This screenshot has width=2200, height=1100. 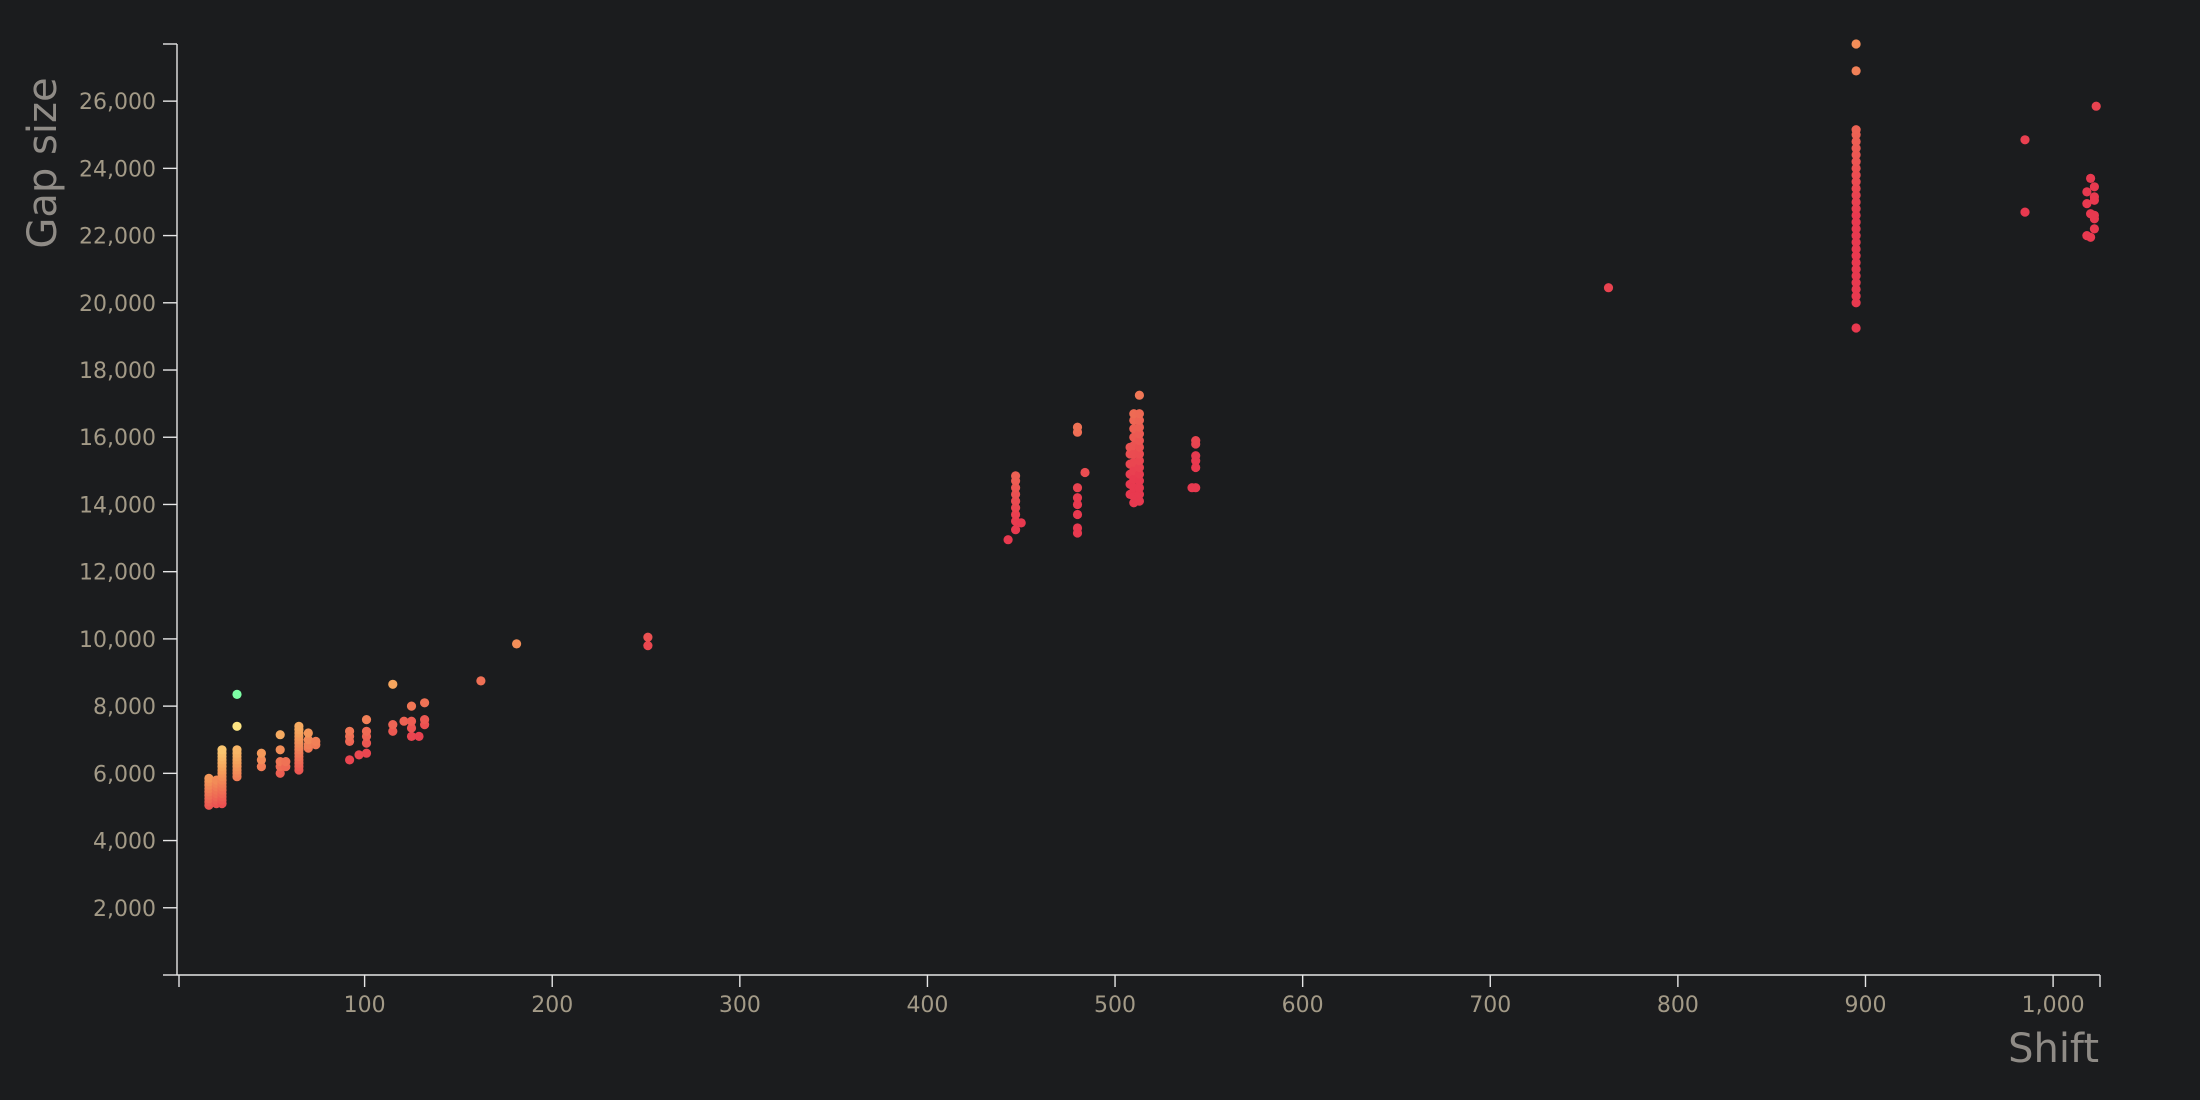 What do you see at coordinates (1865, 1005) in the screenshot?
I see `x-tick-label: 900` at bounding box center [1865, 1005].